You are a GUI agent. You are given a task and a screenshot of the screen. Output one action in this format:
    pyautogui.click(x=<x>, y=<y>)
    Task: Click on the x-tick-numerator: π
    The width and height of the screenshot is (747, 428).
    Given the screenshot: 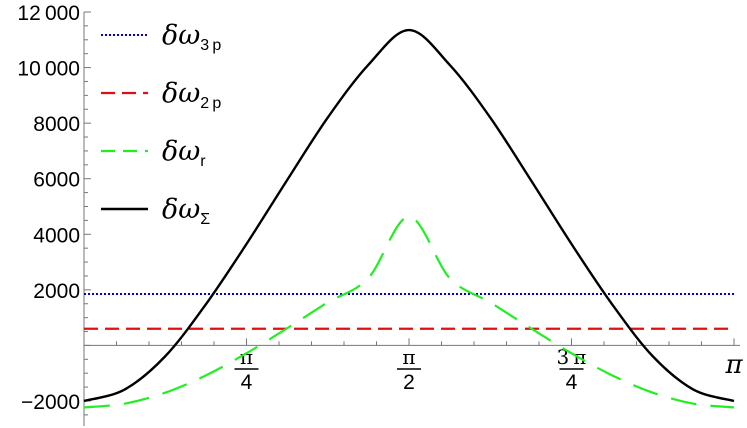 What is the action you would take?
    pyautogui.click(x=408, y=357)
    